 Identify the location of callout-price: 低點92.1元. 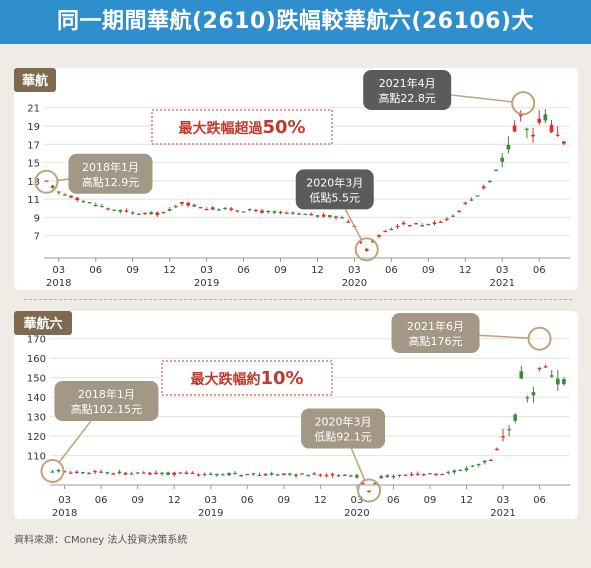
(343, 437).